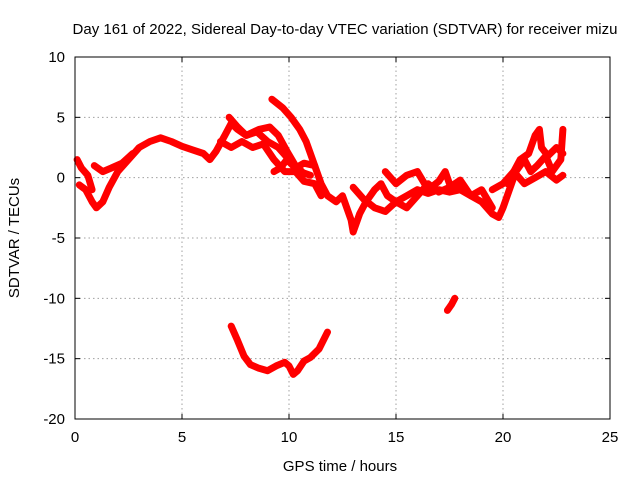 Image resolution: width=640 pixels, height=480 pixels. What do you see at coordinates (54, 298) in the screenshot?
I see `y-tick-label: -10` at bounding box center [54, 298].